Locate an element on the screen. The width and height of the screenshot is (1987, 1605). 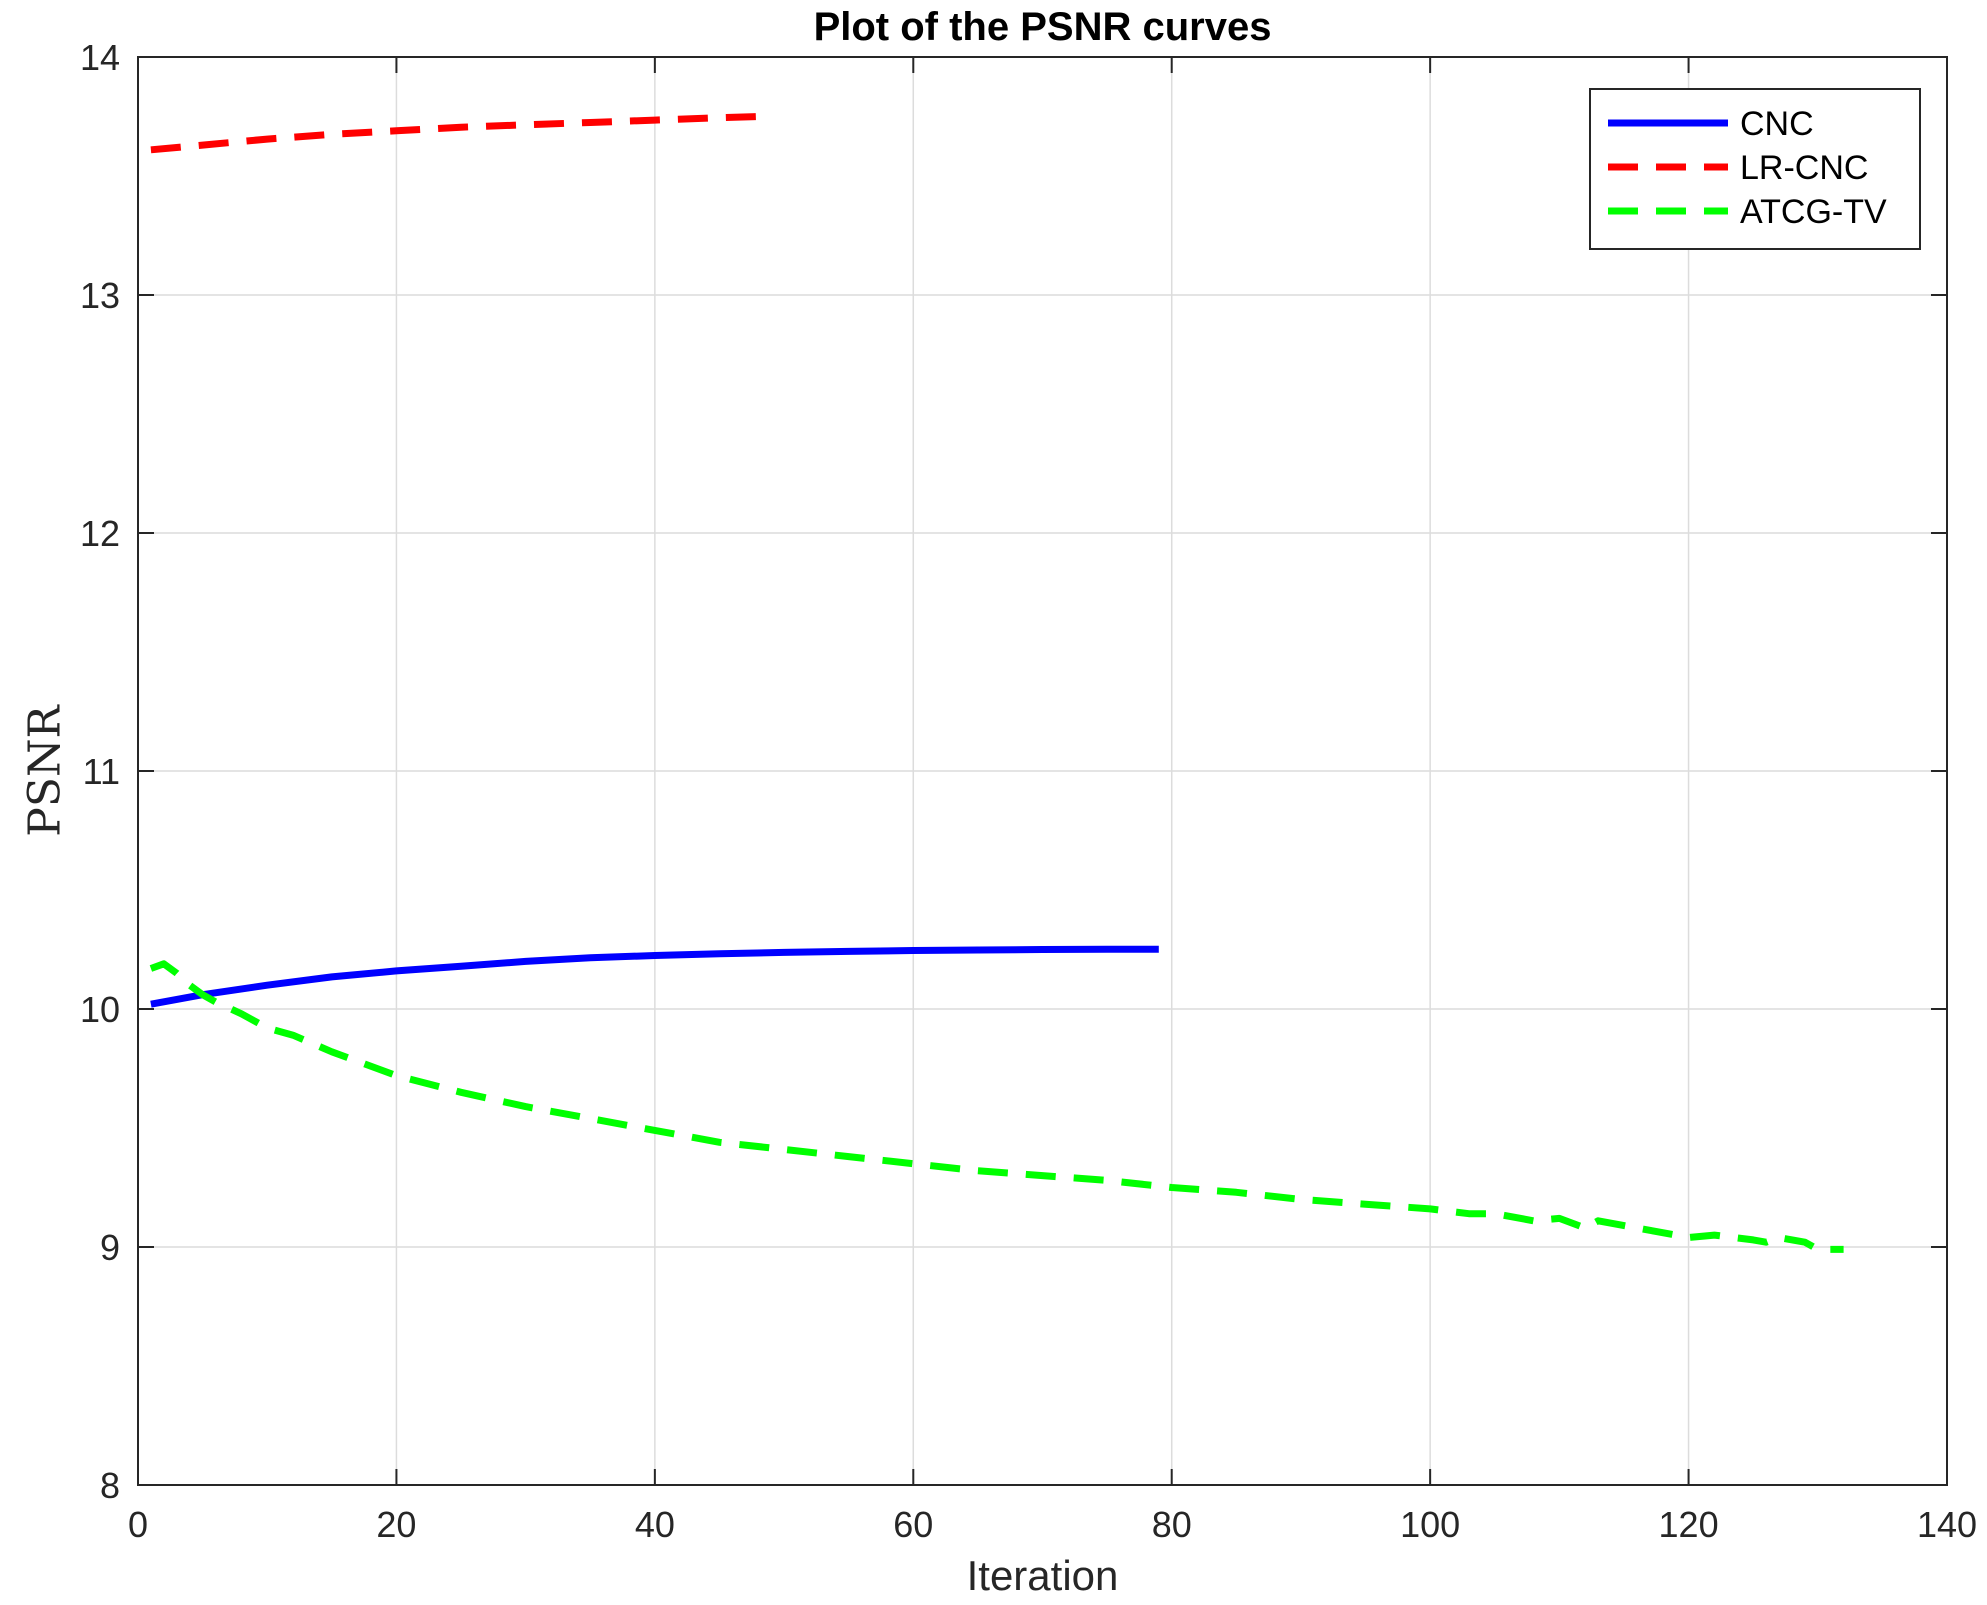
y-tick-label: 9 is located at coordinates (110, 1247).